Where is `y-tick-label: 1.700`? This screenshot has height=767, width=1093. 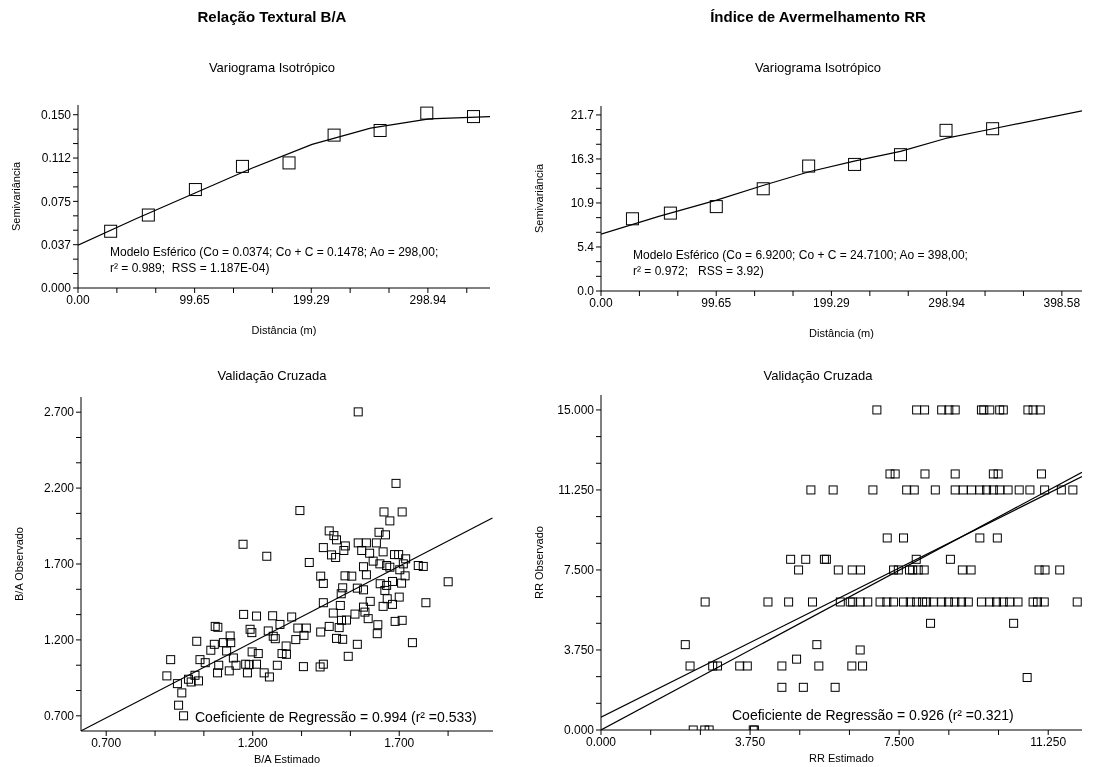 y-tick-label: 1.700 is located at coordinates (59, 564).